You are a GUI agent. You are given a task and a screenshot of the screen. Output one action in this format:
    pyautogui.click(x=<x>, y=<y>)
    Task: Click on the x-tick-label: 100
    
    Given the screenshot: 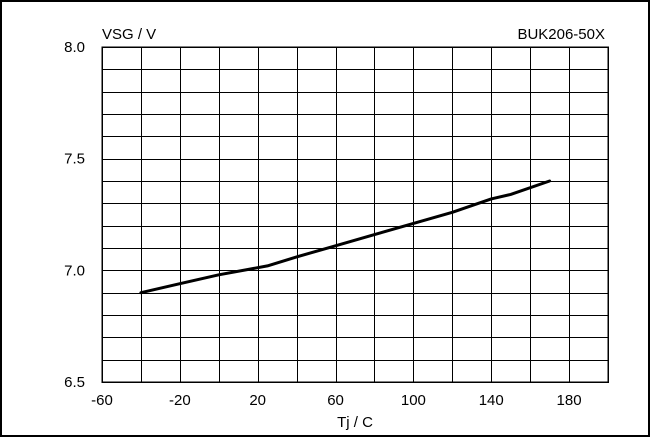 What is the action you would take?
    pyautogui.click(x=413, y=400)
    